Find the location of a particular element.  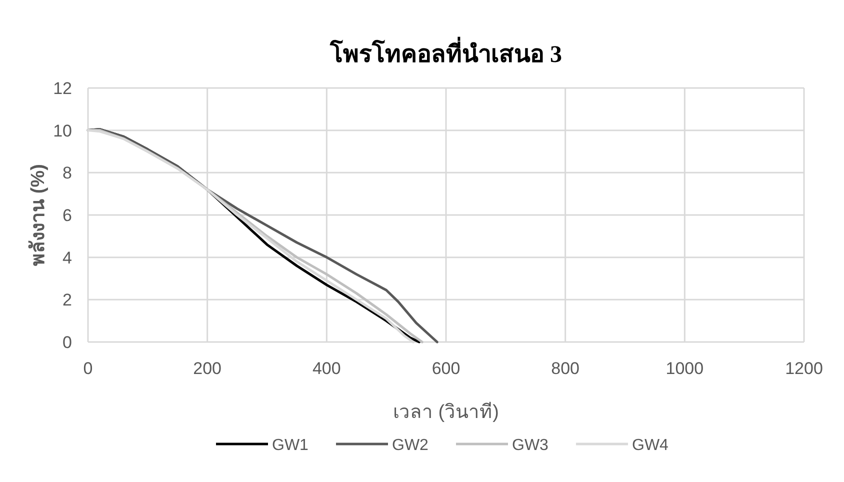

legend-label: GW1 is located at coordinates (290, 445).